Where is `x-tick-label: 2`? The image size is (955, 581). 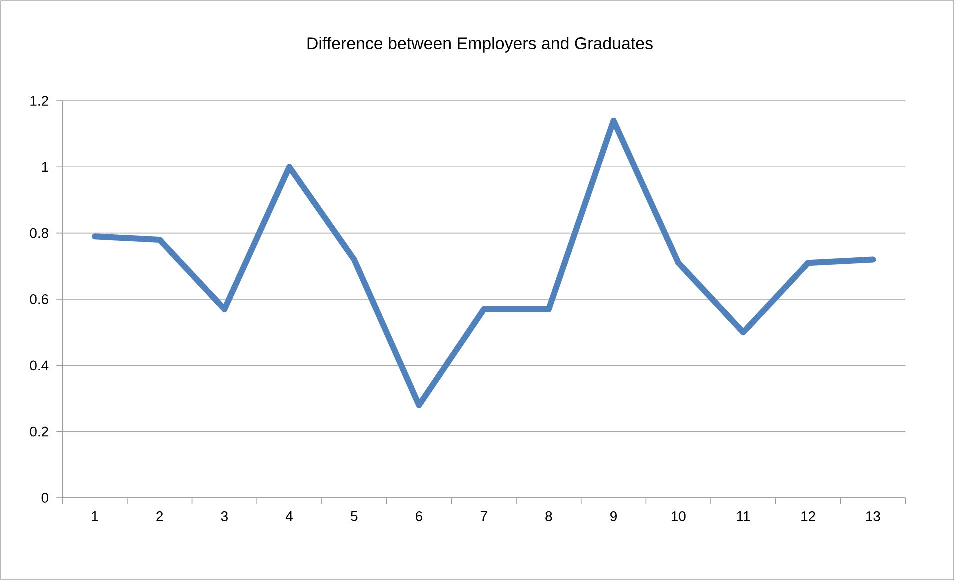
x-tick-label: 2 is located at coordinates (160, 517).